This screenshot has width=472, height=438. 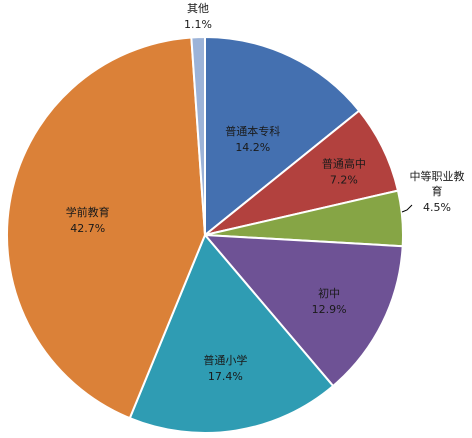 I want to click on pie-leader-lines, so click(x=407, y=208).